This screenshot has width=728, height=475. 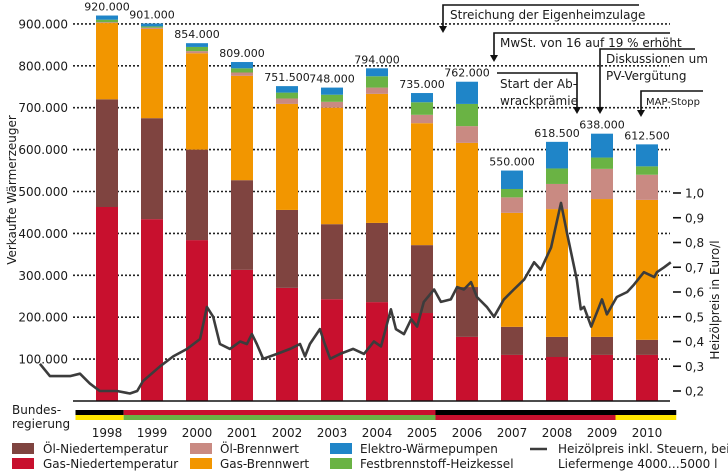 What do you see at coordinates (591, 43) in the screenshot?
I see `annotation-text: MwSt. von 16 auf 19 % erhöht` at bounding box center [591, 43].